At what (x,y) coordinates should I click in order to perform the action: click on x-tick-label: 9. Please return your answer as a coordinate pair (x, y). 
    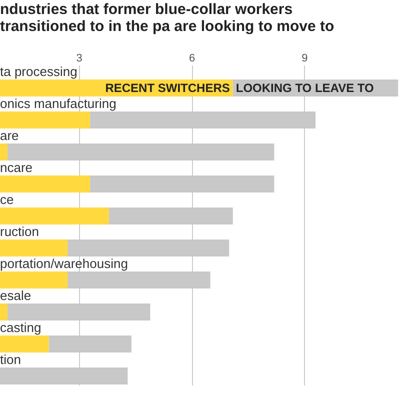
    Looking at the image, I should click on (305, 58).